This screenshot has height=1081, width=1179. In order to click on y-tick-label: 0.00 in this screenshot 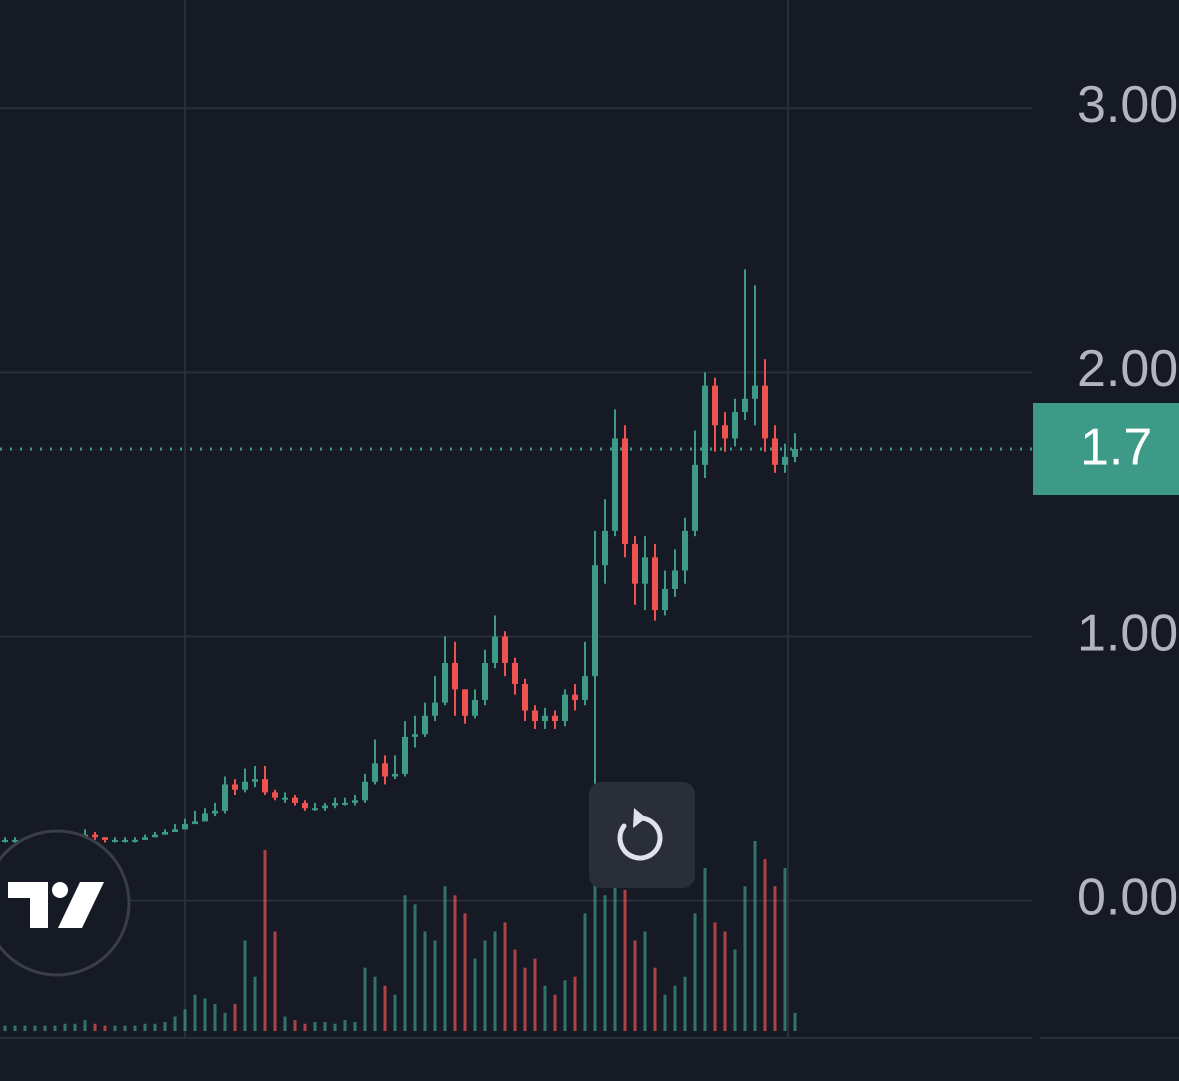, I will do `click(1127, 897)`.